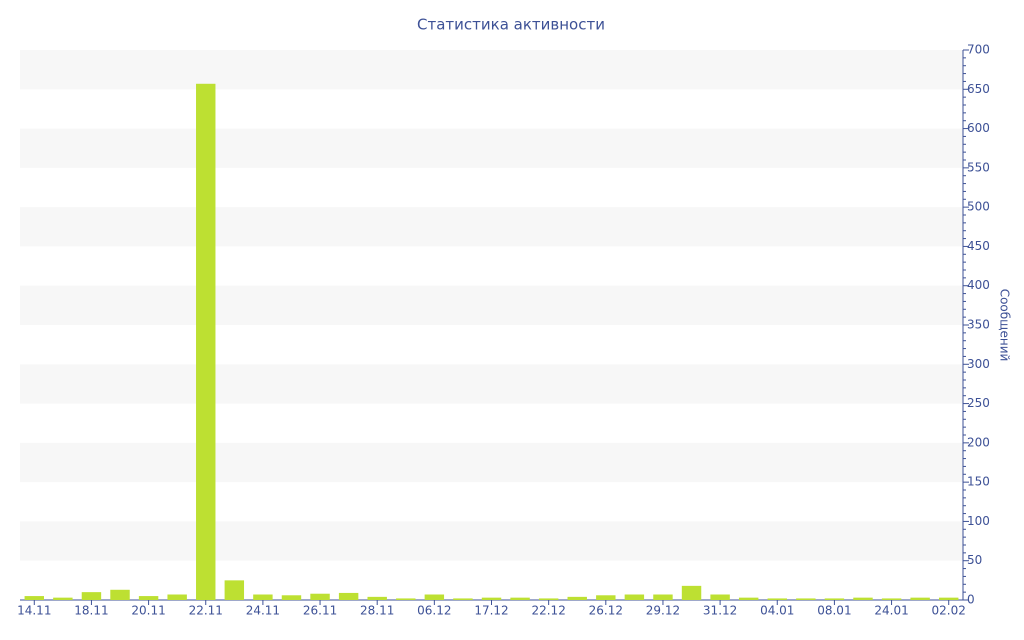 Image resolution: width=1024 pixels, height=640 pixels. What do you see at coordinates (978, 403) in the screenshot?
I see `y-tick-label: 250` at bounding box center [978, 403].